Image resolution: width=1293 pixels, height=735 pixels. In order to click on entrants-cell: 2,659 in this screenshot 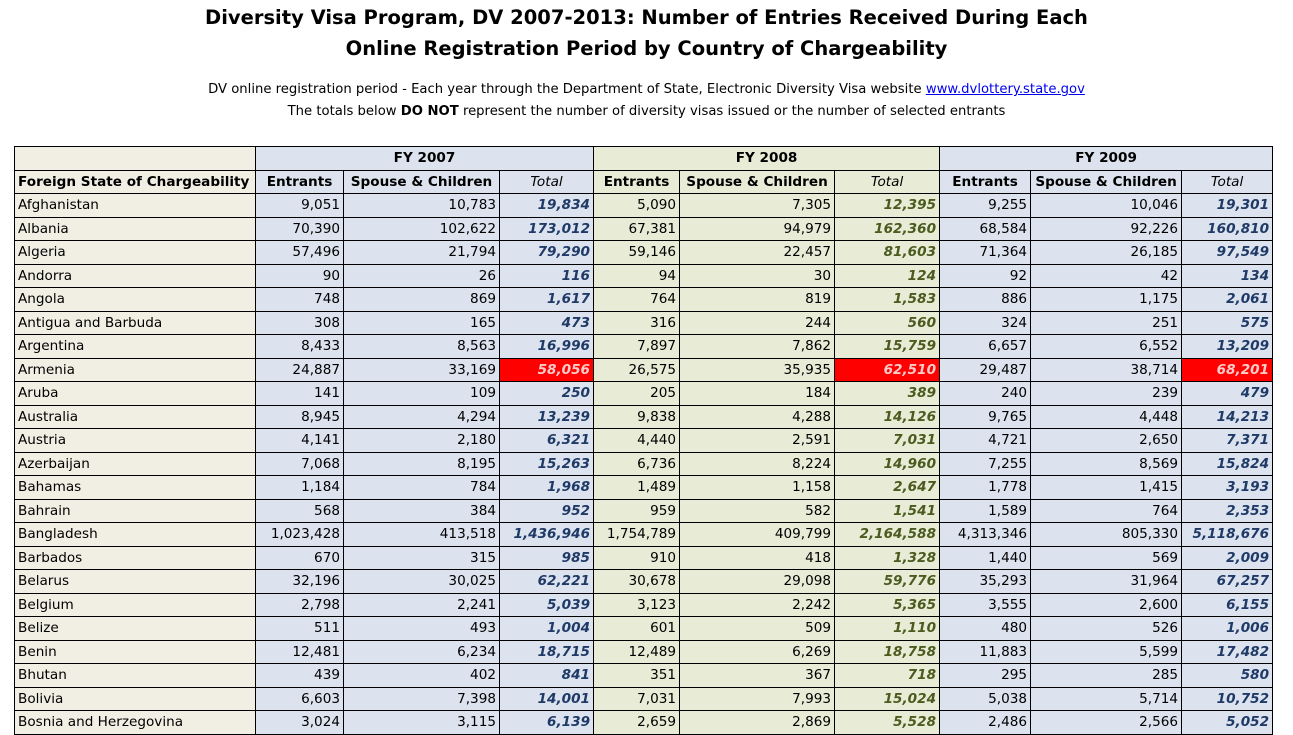, I will do `click(637, 722)`.